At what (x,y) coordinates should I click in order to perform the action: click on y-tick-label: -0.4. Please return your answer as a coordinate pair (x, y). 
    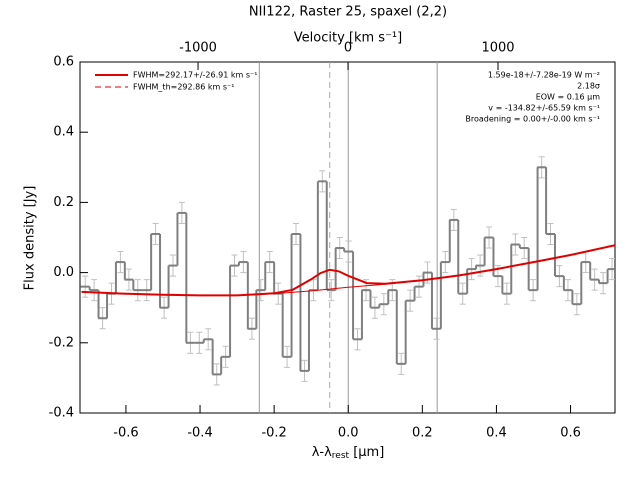
    Looking at the image, I should click on (61, 413).